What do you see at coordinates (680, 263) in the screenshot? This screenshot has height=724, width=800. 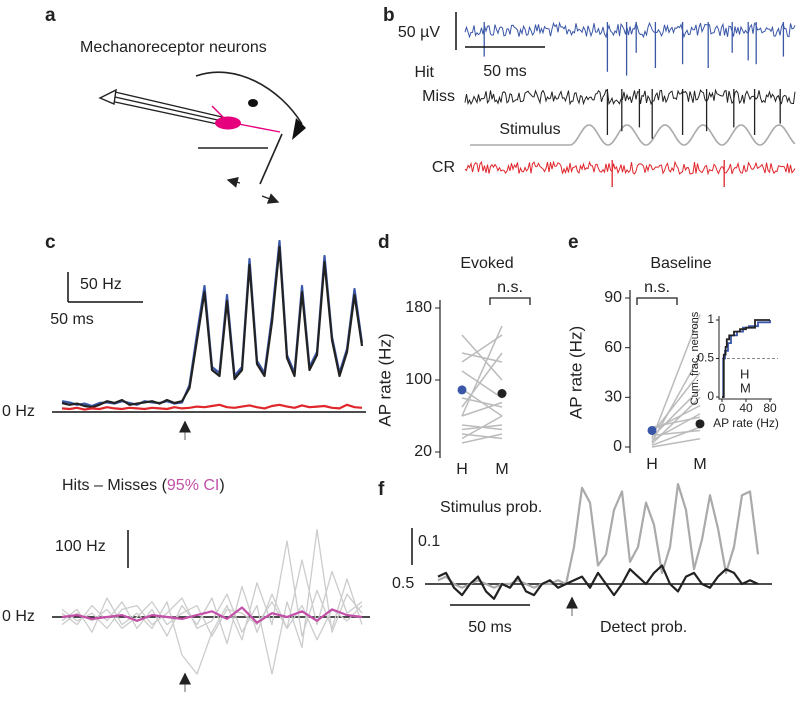 I see `chart-title: Baseline` at bounding box center [680, 263].